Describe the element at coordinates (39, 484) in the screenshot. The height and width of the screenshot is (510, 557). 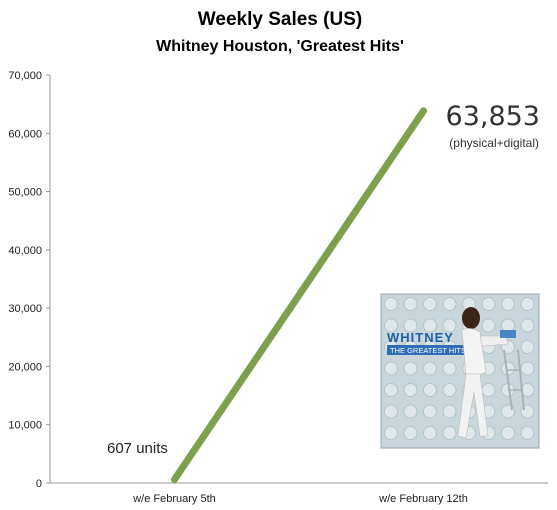
I see `y-tick-label: 0` at that location.